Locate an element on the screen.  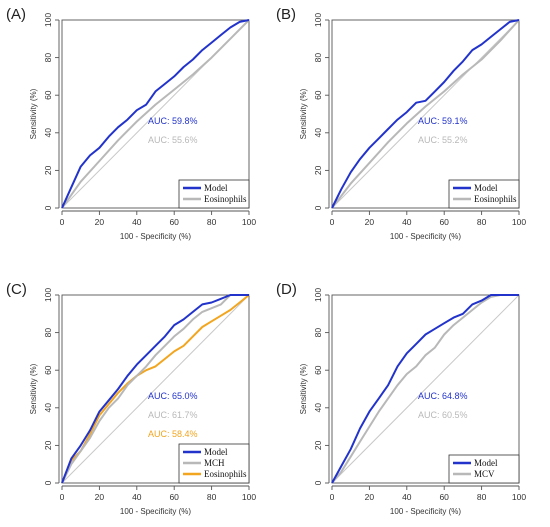
auc-label: AUC: 58.4% is located at coordinates (173, 434).